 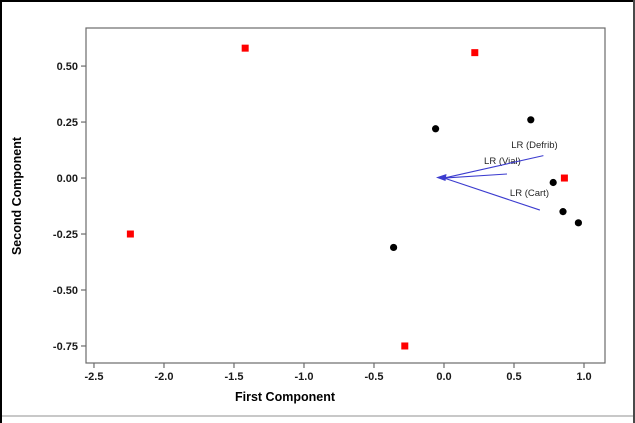 What do you see at coordinates (93, 377) in the screenshot?
I see `x-tick-label: -2.5` at bounding box center [93, 377].